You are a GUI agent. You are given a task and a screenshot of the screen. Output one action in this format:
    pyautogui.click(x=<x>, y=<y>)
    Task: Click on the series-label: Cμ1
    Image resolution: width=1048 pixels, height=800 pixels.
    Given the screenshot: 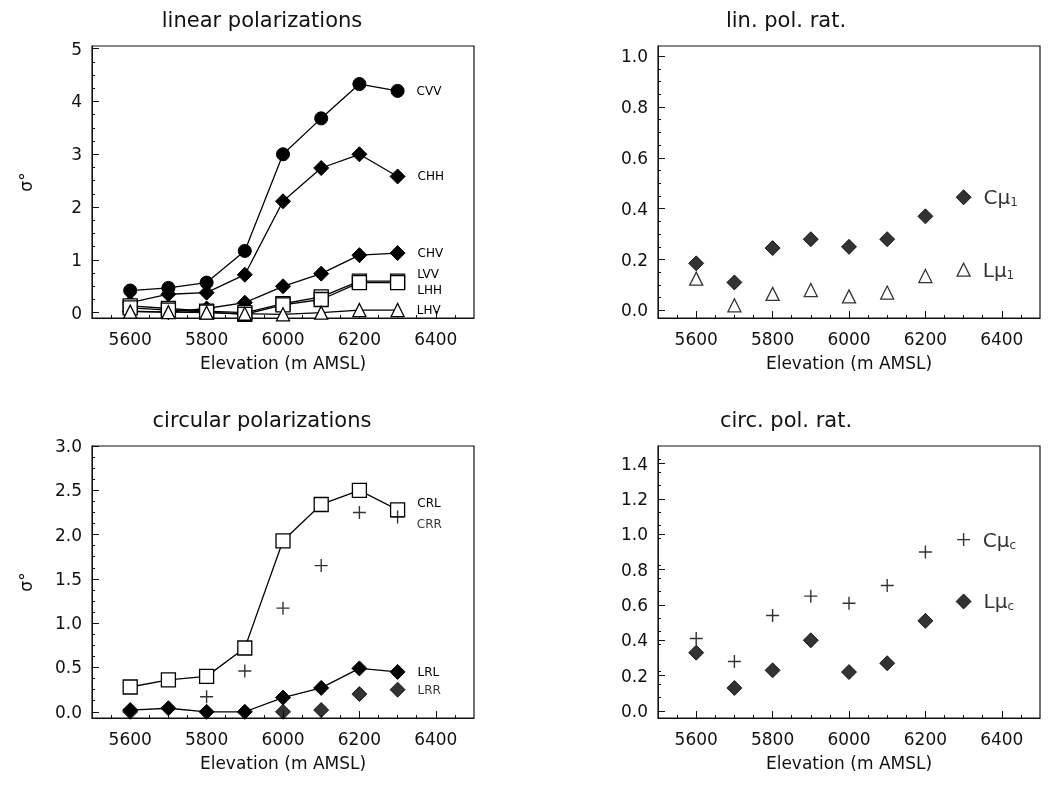 What is the action you would take?
    pyautogui.click(x=1000, y=197)
    